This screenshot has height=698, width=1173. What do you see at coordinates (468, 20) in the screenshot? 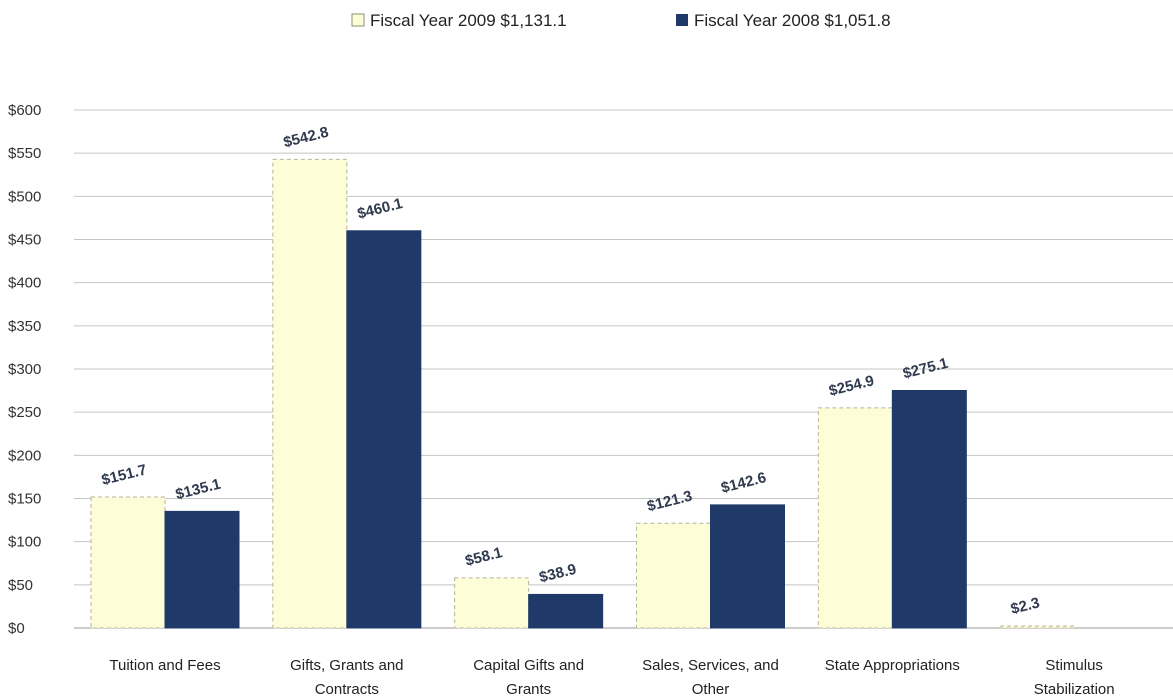
I see `legend-label-fy2009: Fiscal Year 2009 $1,131.1` at bounding box center [468, 20].